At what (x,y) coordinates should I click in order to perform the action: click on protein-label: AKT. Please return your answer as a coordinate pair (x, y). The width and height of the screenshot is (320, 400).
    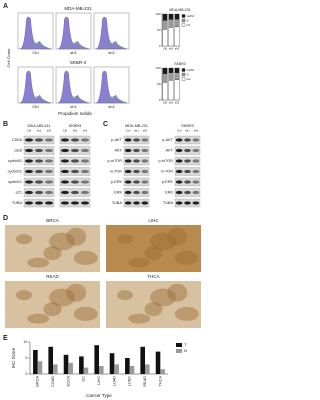
    Looking at the image, I should click on (119, 151).